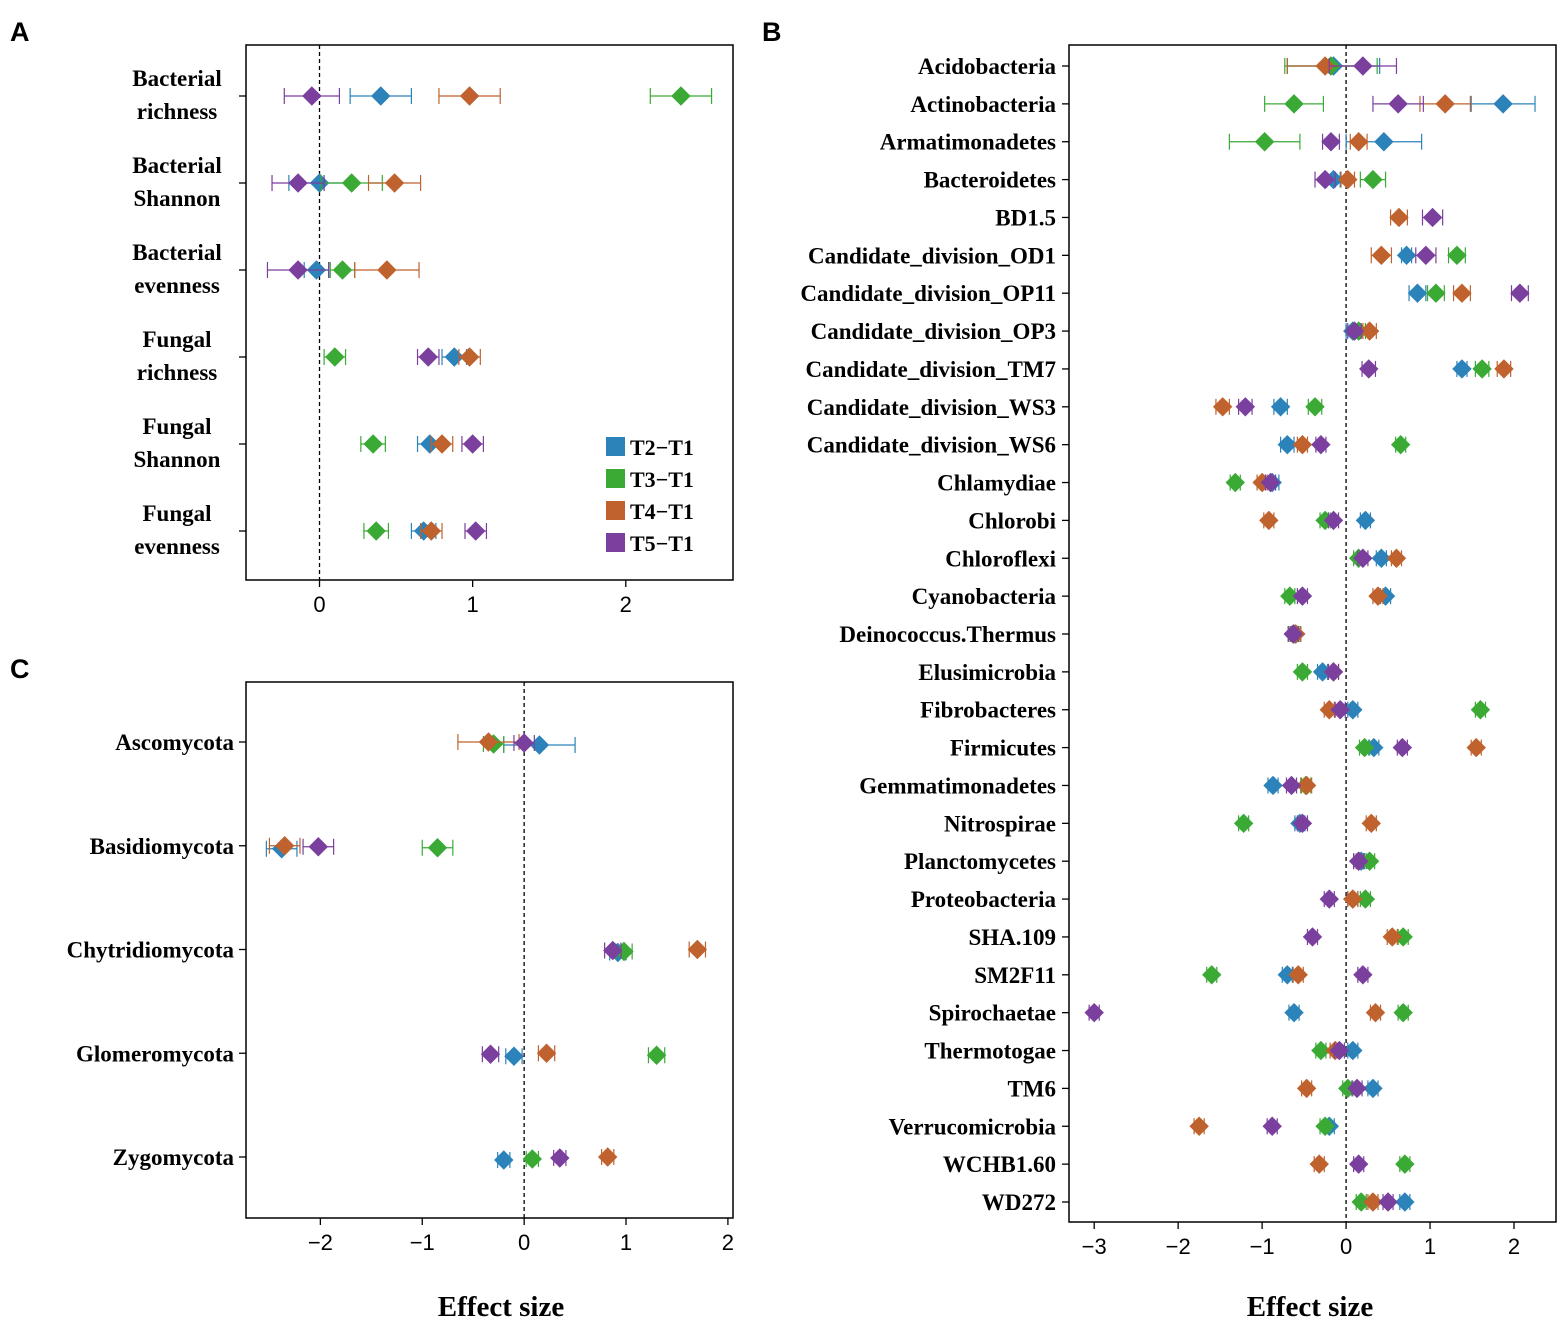  What do you see at coordinates (1262, 1246) in the screenshot?
I see `panel-b-x-tick-label: −1` at bounding box center [1262, 1246].